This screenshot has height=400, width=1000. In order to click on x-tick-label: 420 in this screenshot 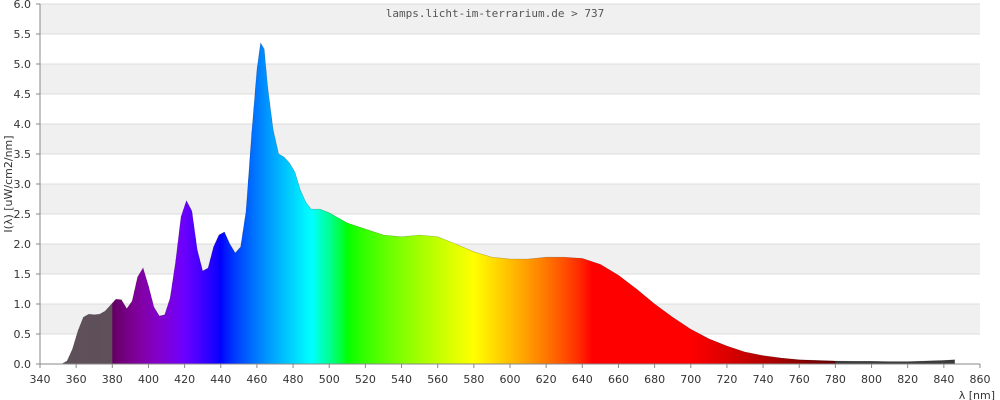, I will do `click(184, 379)`.